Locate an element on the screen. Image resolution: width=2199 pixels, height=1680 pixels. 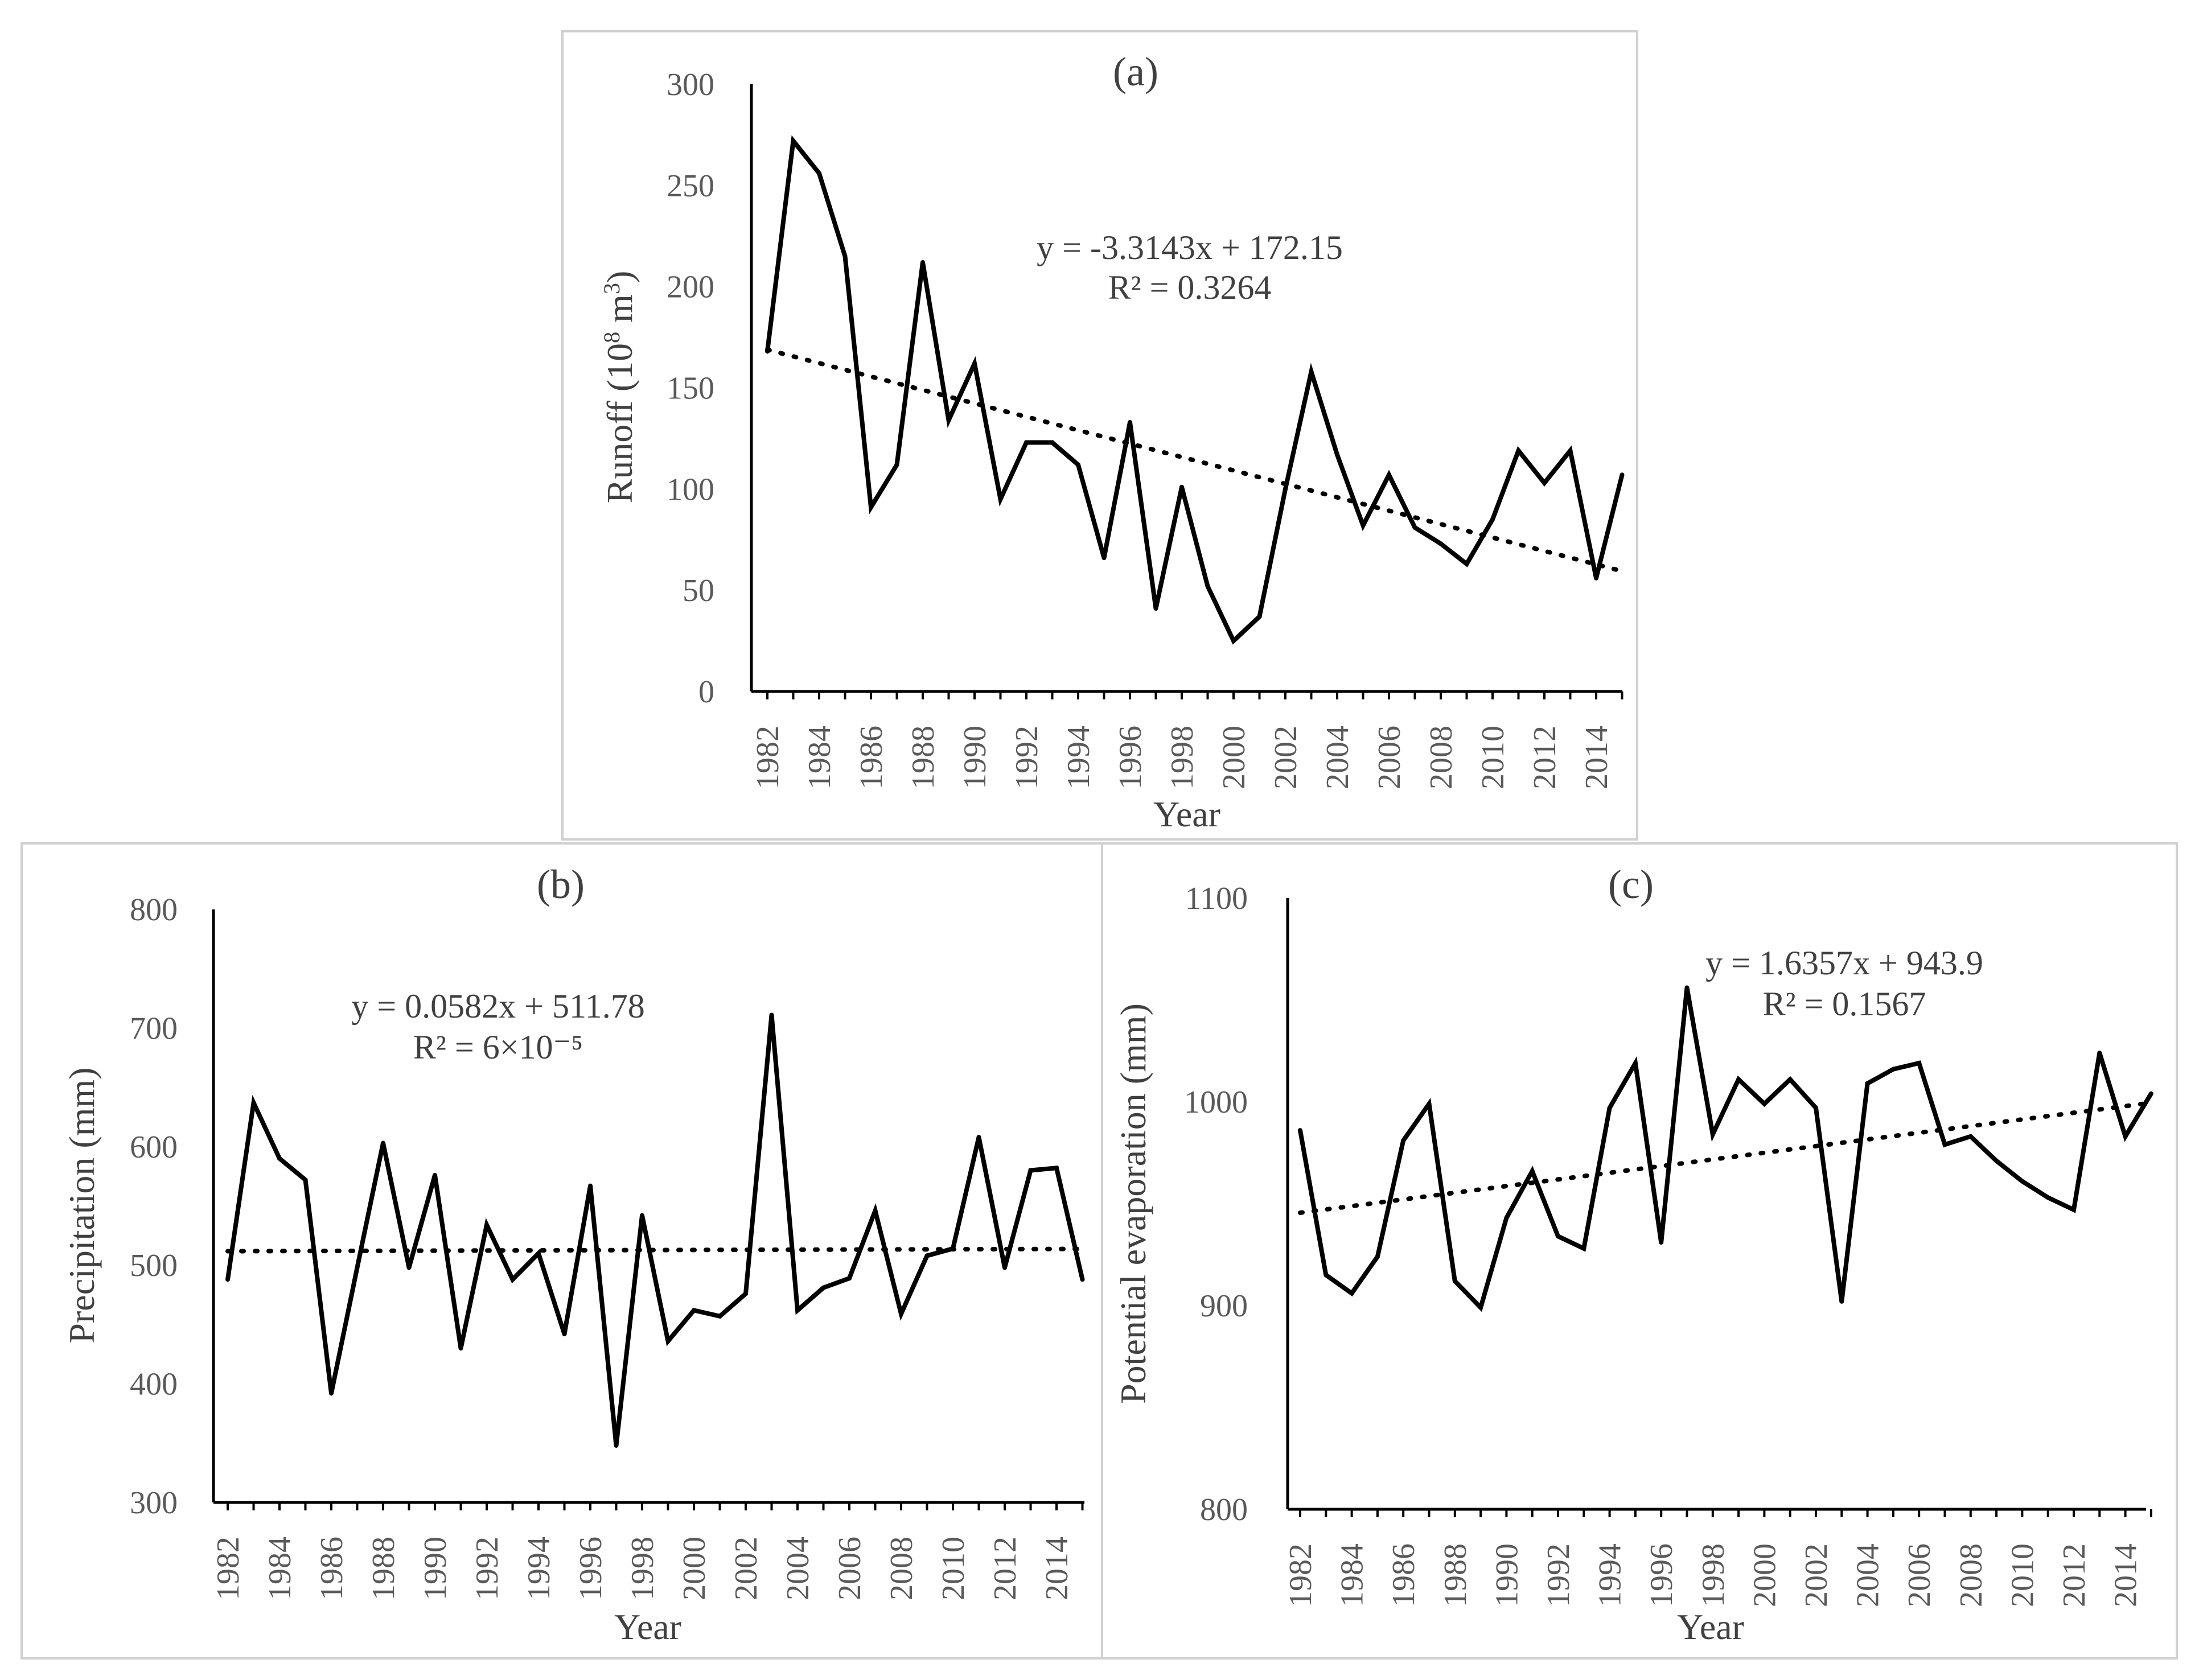
panel-a-y-axis-title-main: Runoff (10 is located at coordinates (619, 423).